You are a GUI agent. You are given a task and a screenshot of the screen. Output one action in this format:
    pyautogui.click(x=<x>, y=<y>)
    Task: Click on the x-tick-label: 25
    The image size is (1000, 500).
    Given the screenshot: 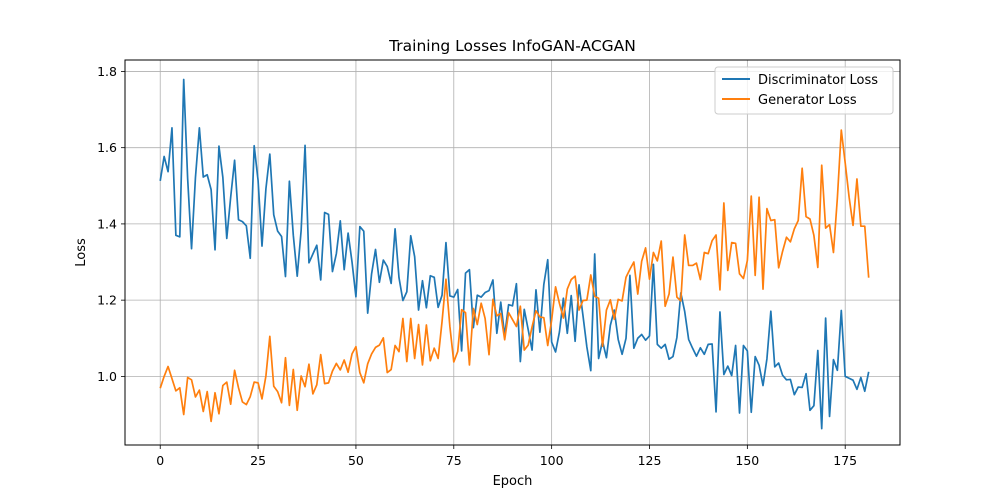 What is the action you would take?
    pyautogui.click(x=258, y=460)
    